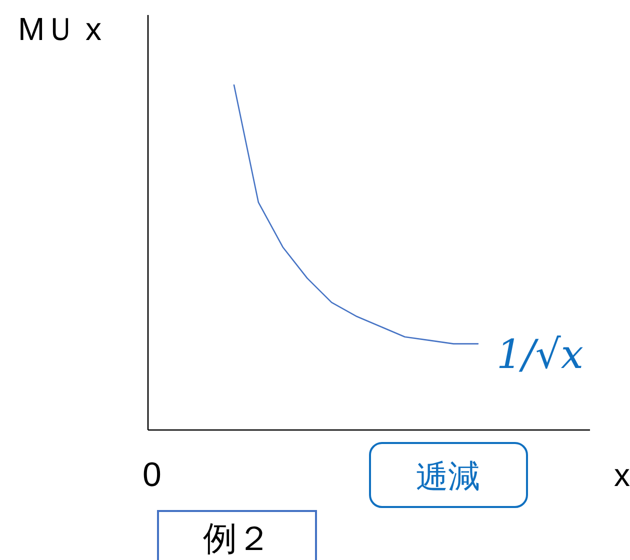 This screenshot has height=560, width=630. What do you see at coordinates (60, 29) in the screenshot?
I see `y-axis-title: MＵ x` at bounding box center [60, 29].